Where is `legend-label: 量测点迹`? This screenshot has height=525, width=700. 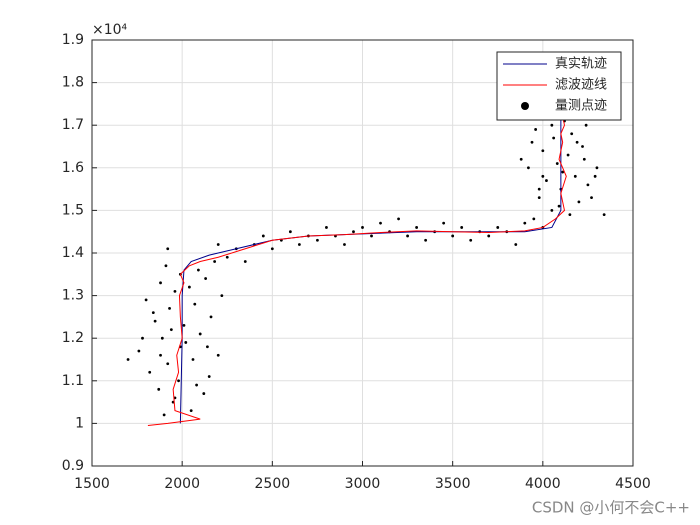
legend-label: 量测点迹 is located at coordinates (581, 106).